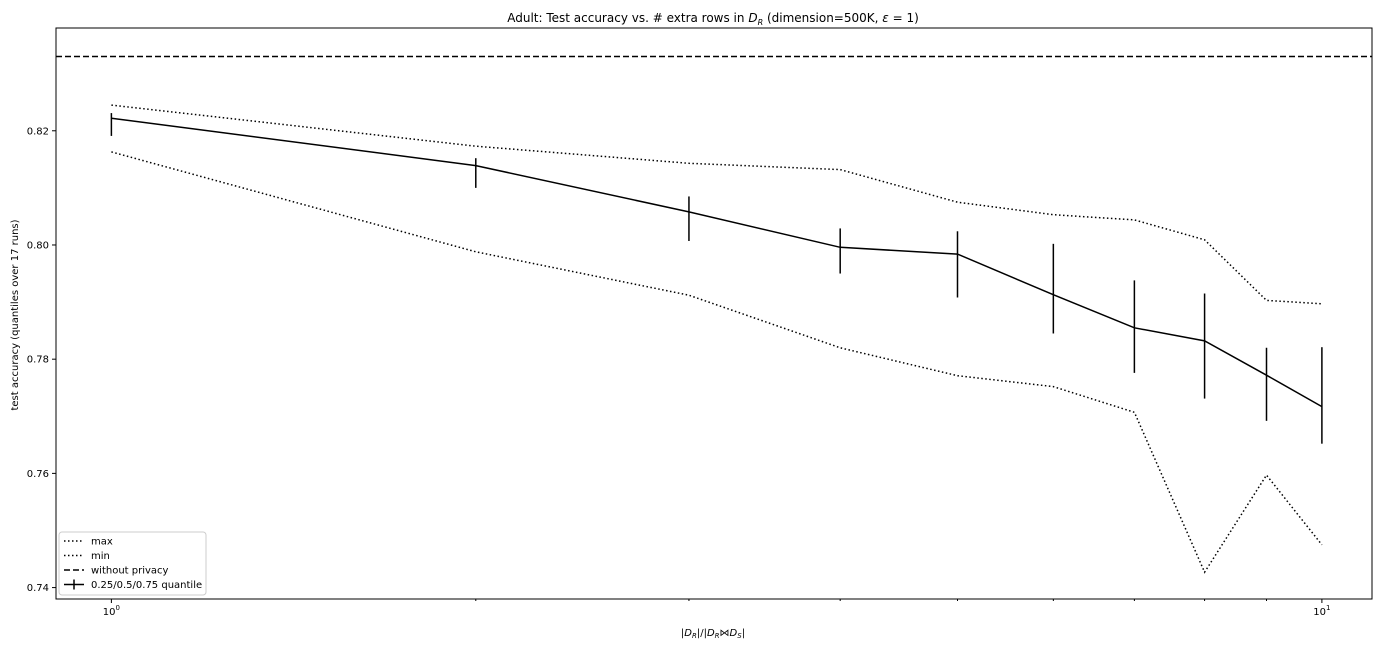 The width and height of the screenshot is (1382, 648). What do you see at coordinates (15, 314) in the screenshot?
I see `y-axis-label: test accuracy (quantiles over 17 runs)` at bounding box center [15, 314].